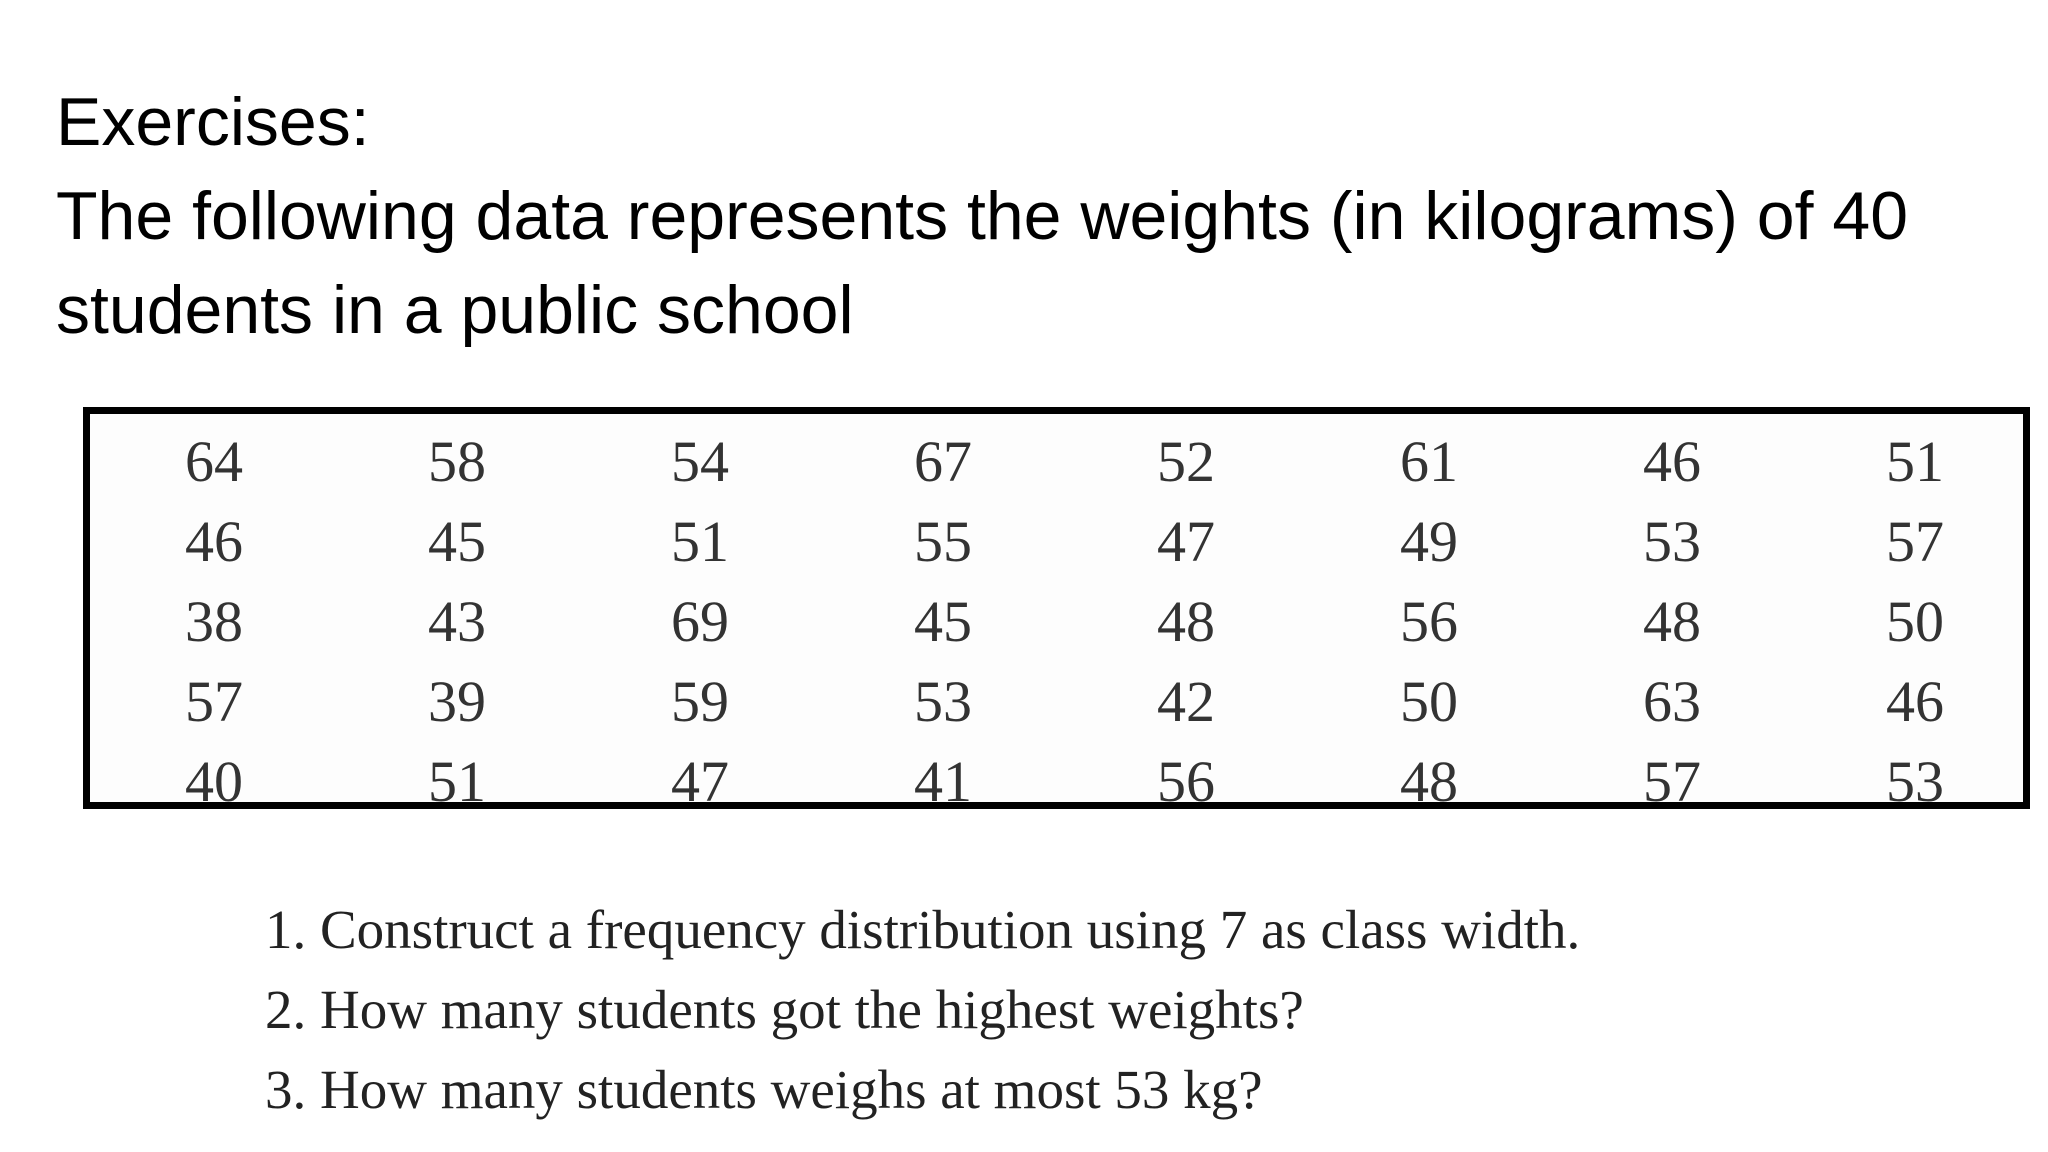 Image resolution: width=2048 pixels, height=1152 pixels. I want to click on table-cell: 39, so click(457, 701).